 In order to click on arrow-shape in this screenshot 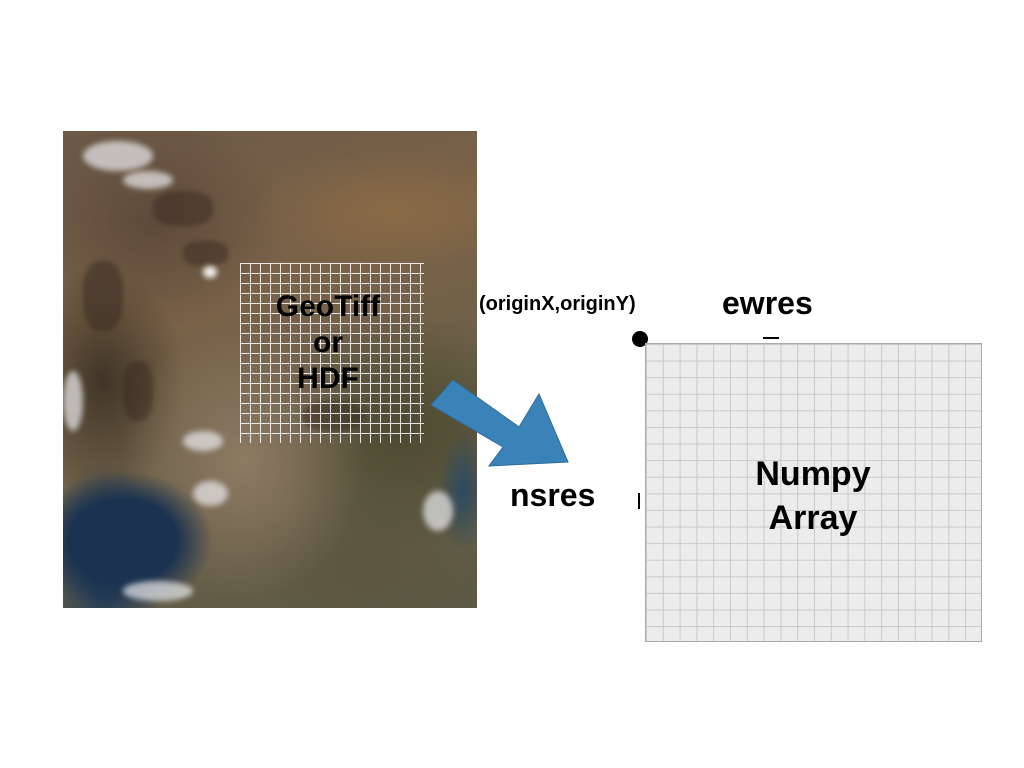, I will do `click(499, 423)`.